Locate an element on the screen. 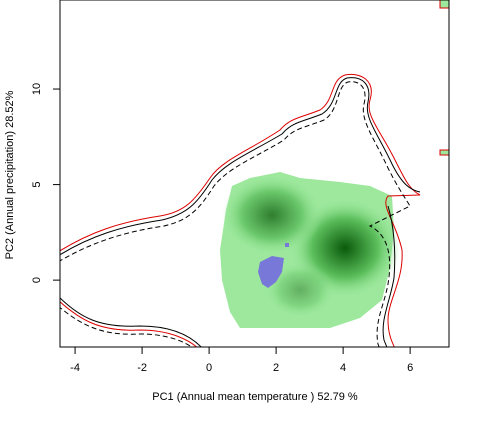  x-tick-label: 4 is located at coordinates (343, 368).